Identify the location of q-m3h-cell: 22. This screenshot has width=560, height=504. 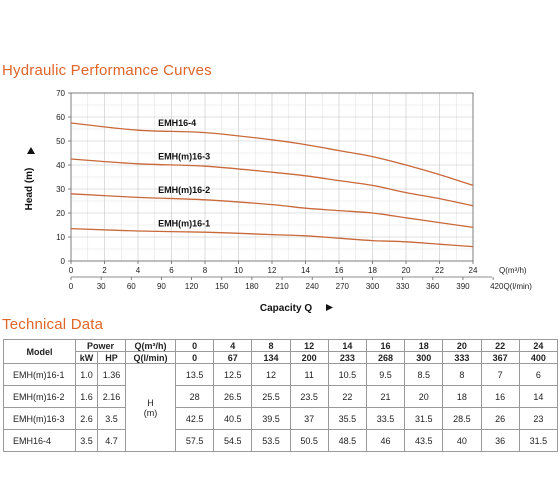
(500, 345).